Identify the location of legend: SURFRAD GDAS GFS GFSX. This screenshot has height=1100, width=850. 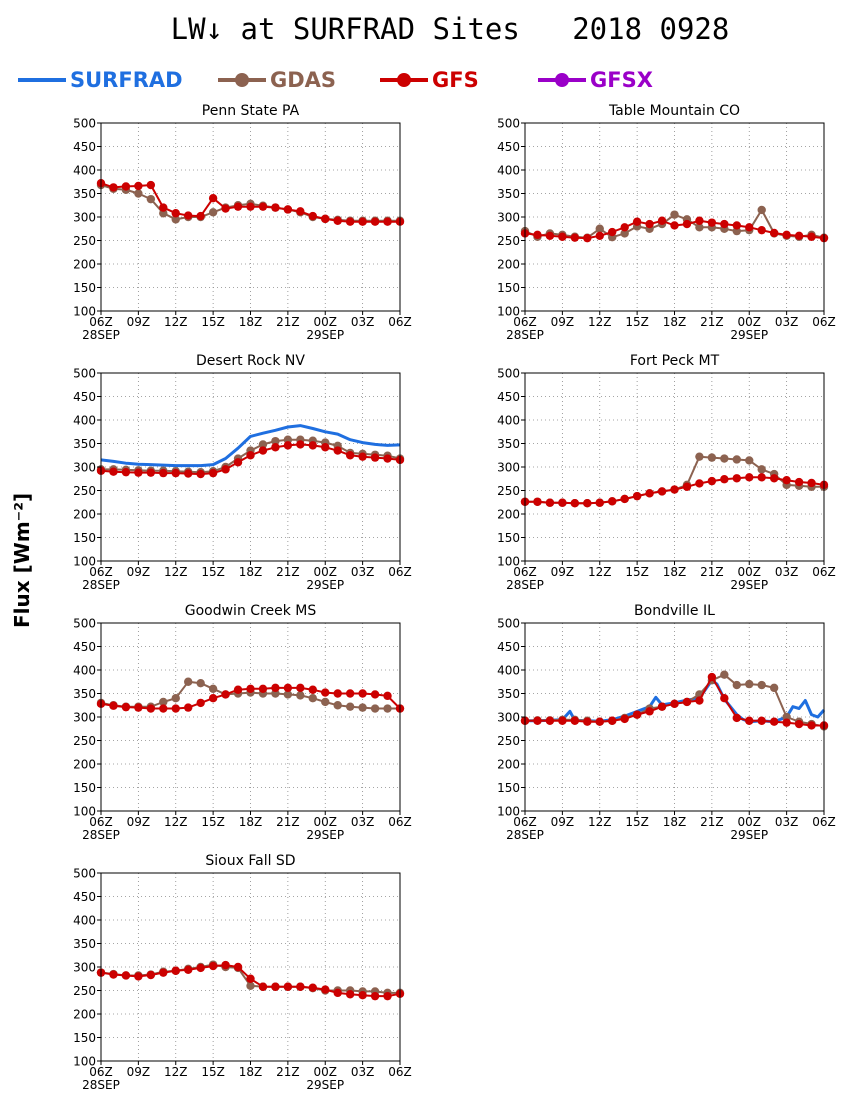
(378, 80).